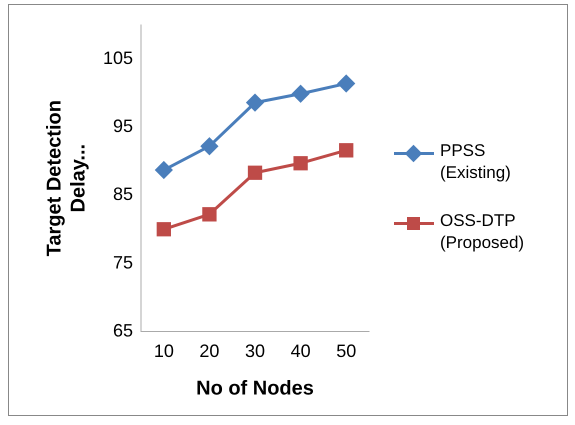 The width and height of the screenshot is (575, 425). I want to click on x-tick-label: 10, so click(164, 351).